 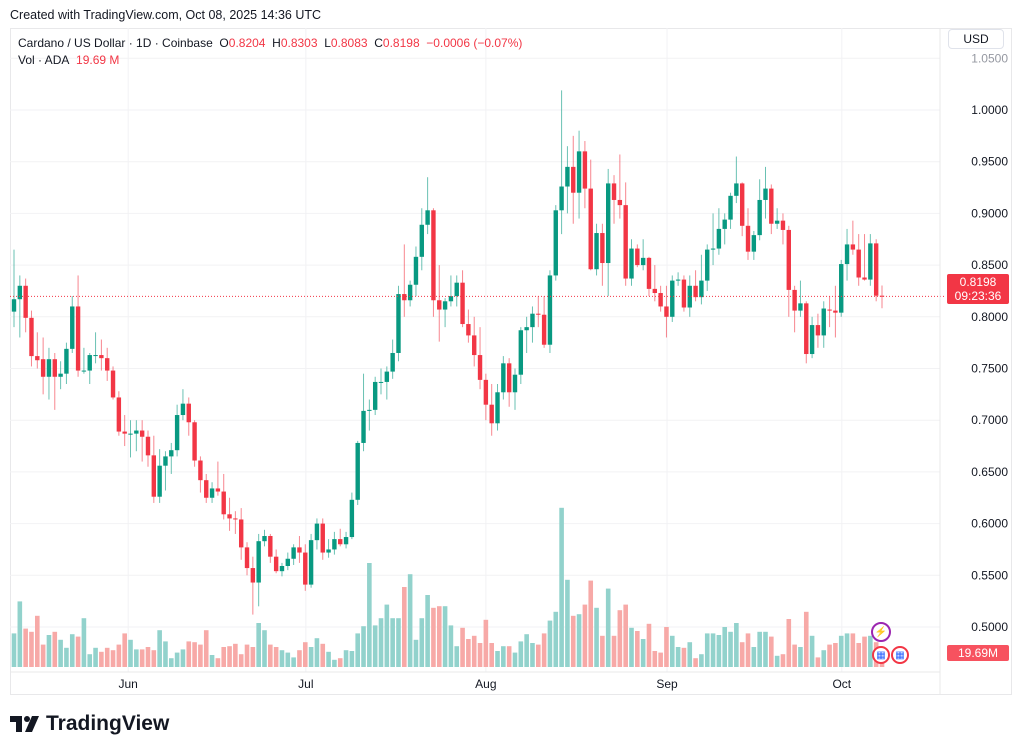 What do you see at coordinates (44, 60) in the screenshot?
I see `volume-label: Vol · ADA` at bounding box center [44, 60].